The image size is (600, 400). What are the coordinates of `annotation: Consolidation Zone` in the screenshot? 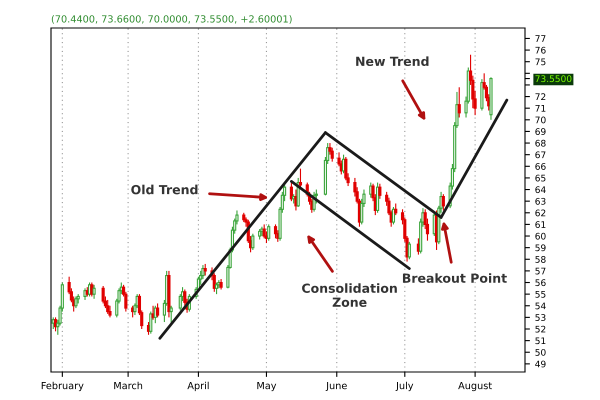 It's located at (349, 295).